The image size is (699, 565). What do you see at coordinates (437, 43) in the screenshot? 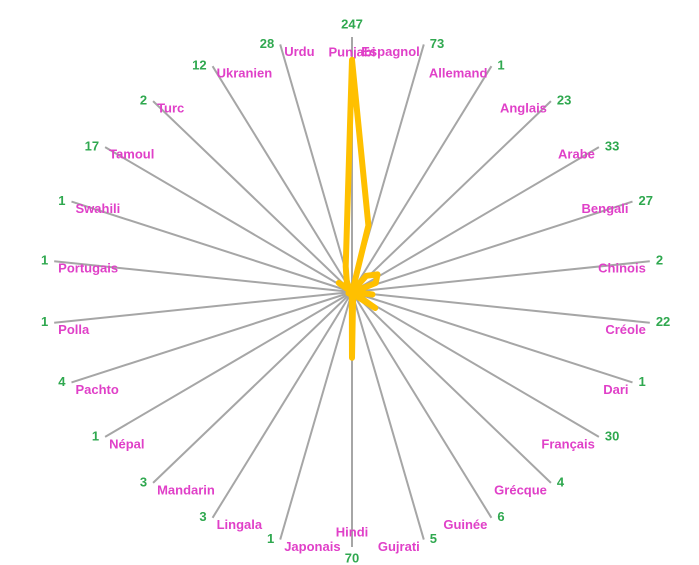
I see `value-label: 73` at bounding box center [437, 43].